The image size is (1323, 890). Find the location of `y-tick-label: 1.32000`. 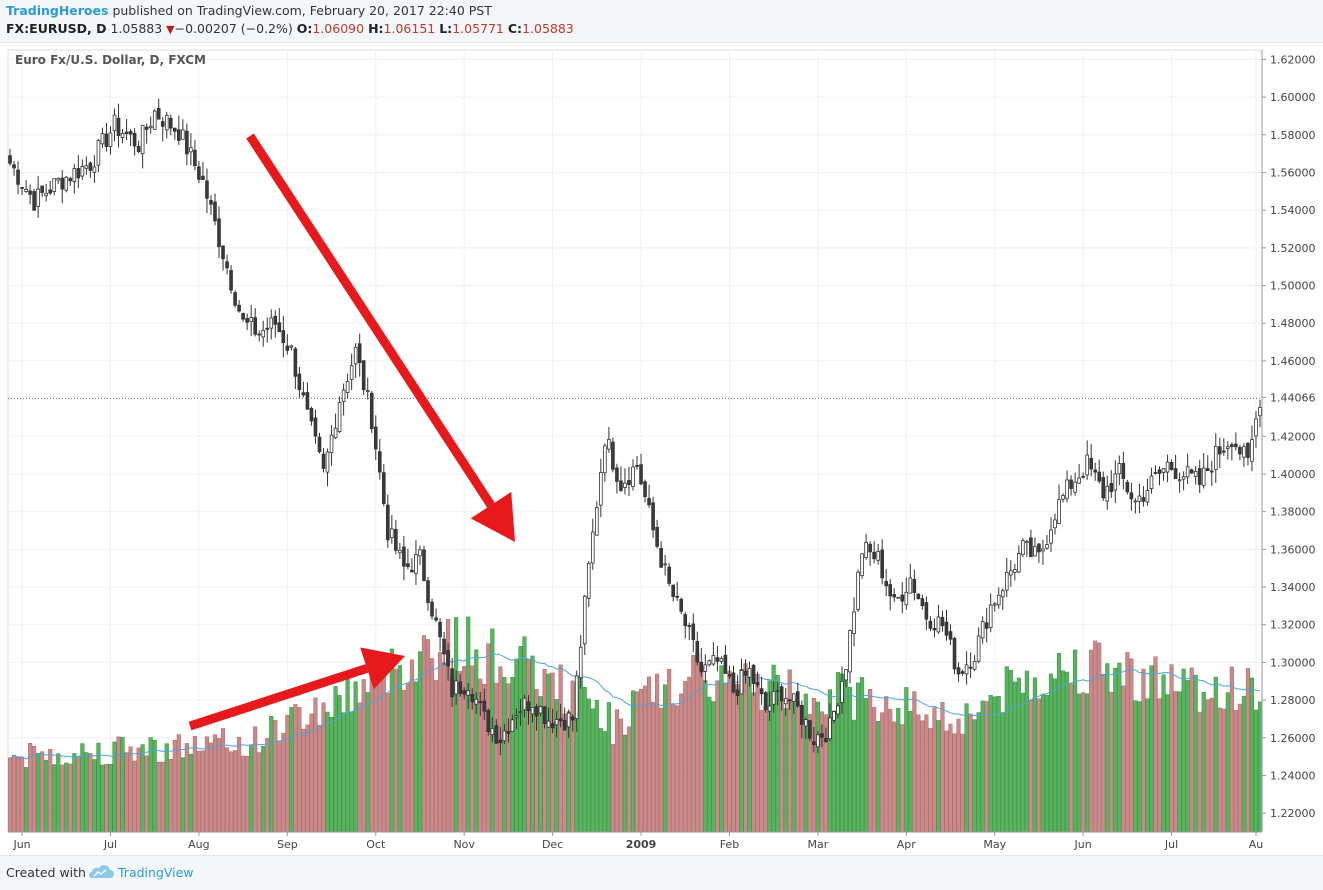

y-tick-label: 1.32000 is located at coordinates (1293, 625).